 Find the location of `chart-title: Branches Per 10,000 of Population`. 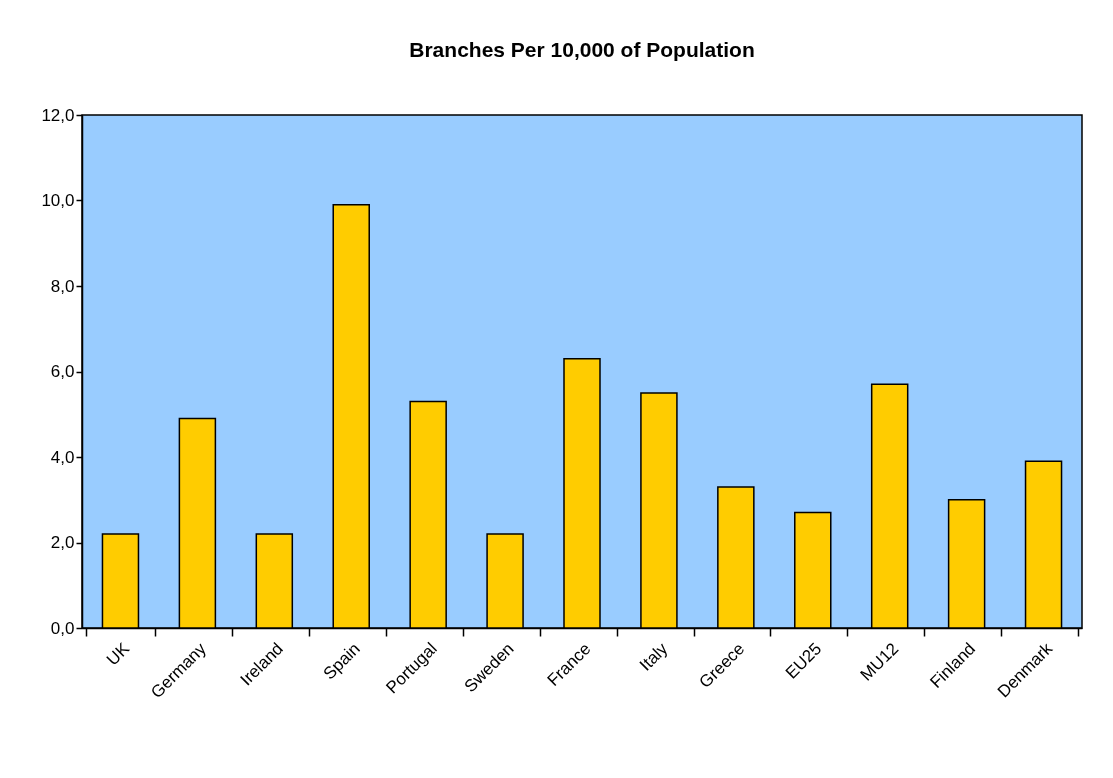

chart-title: Branches Per 10,000 of Population is located at coordinates (582, 49).